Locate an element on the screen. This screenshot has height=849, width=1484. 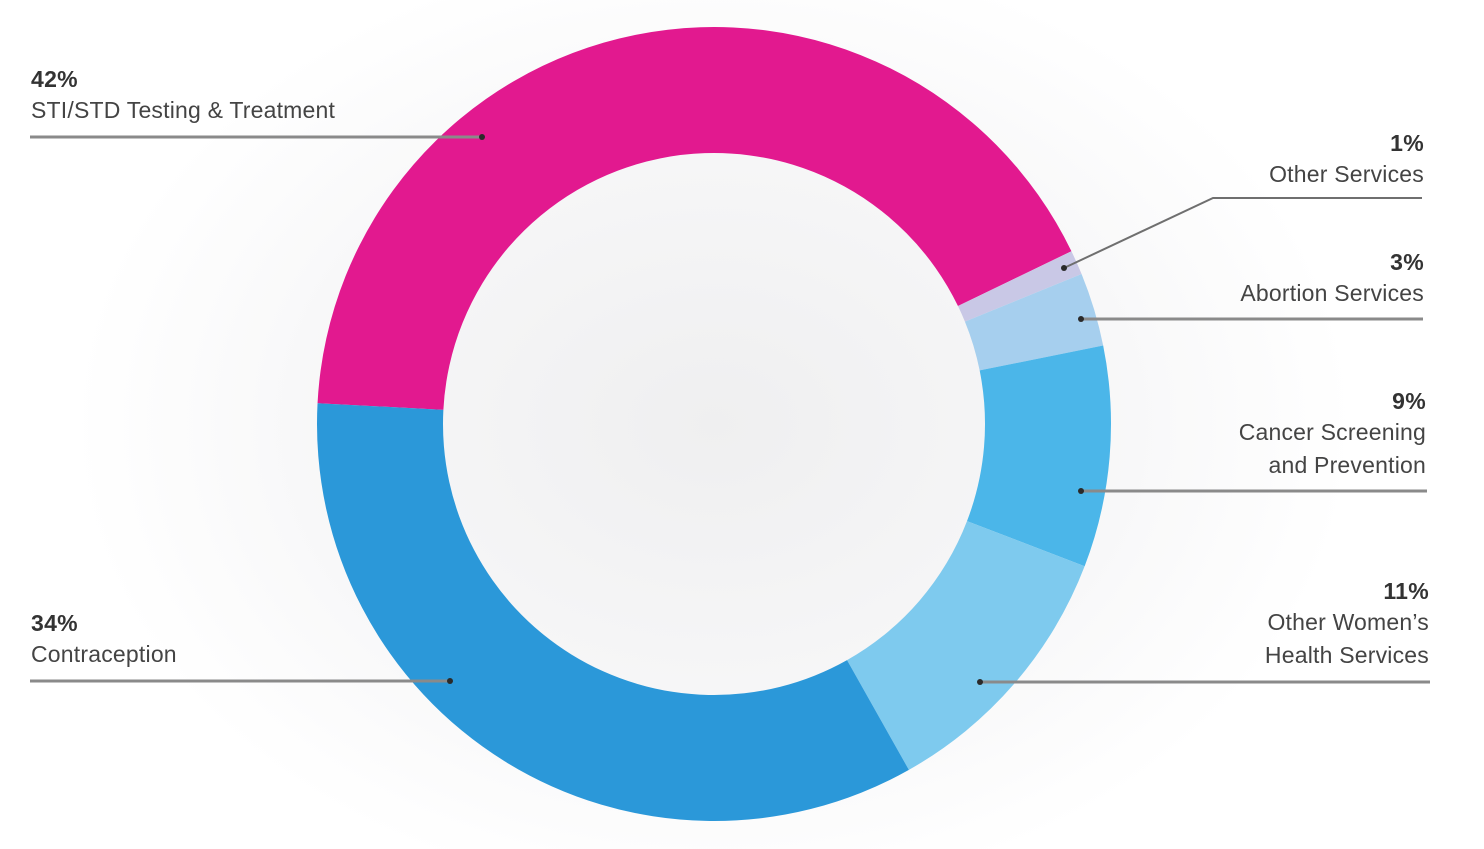
label-other-womens-health: 11% Other Women’s Health Services is located at coordinates (1347, 624).